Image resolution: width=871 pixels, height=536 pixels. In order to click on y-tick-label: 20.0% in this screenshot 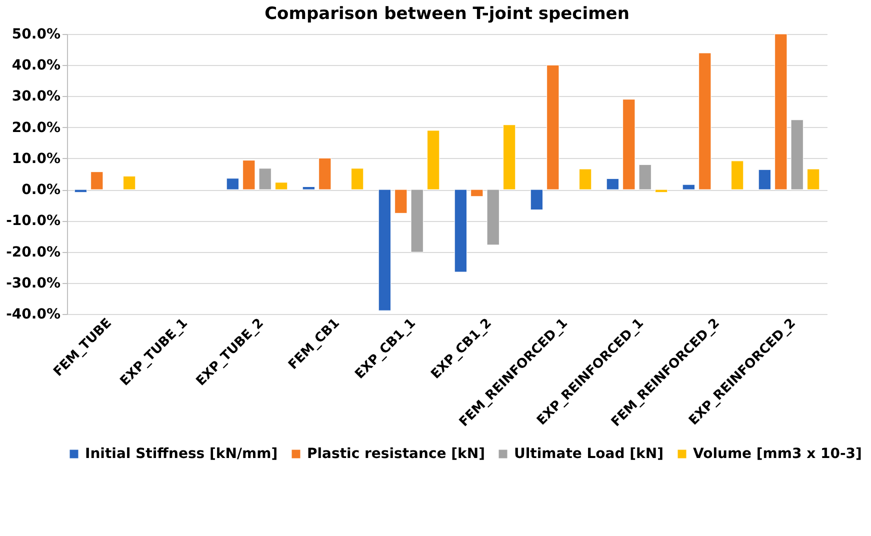, I will do `click(36, 128)`.